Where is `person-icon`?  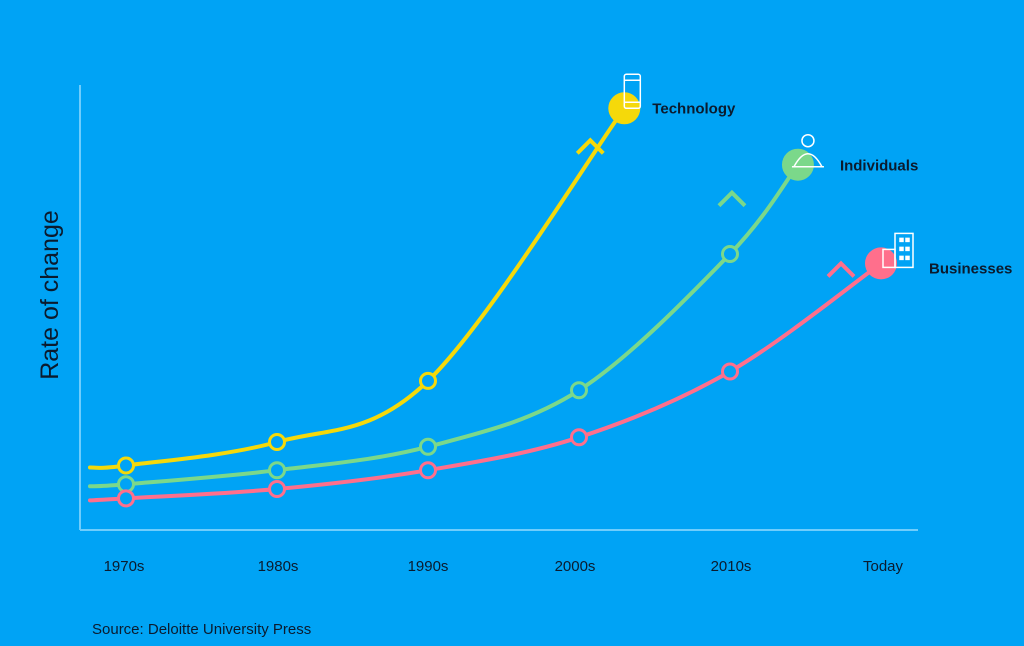 person-icon is located at coordinates (807, 150).